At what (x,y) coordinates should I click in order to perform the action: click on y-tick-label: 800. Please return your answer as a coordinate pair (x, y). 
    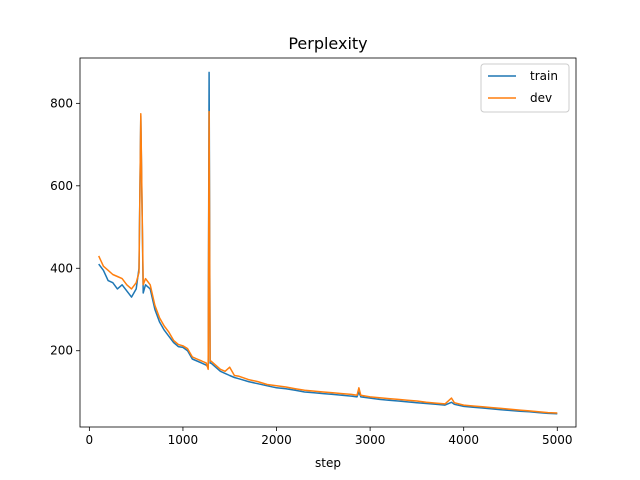
    Looking at the image, I should click on (61, 103).